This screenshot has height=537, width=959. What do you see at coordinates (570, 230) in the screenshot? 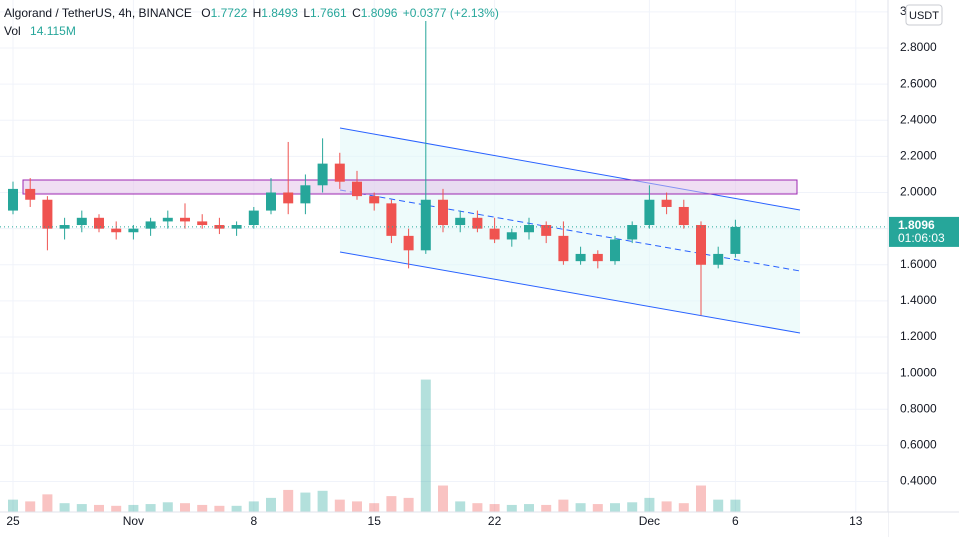
I see `channel-mid` at bounding box center [570, 230].